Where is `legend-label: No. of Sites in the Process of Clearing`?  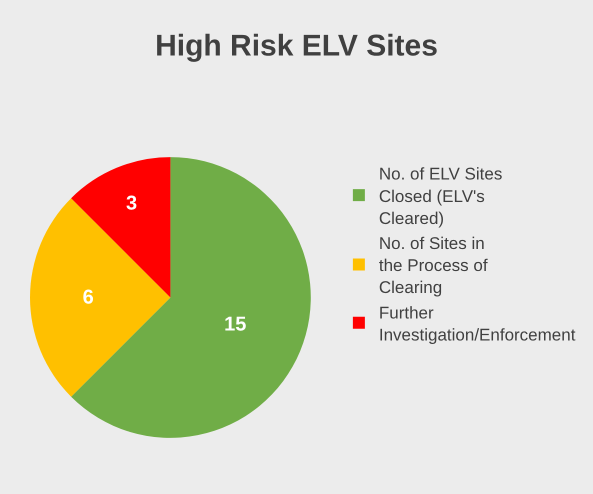 legend-label: No. of Sites in the Process of Clearing is located at coordinates (433, 266).